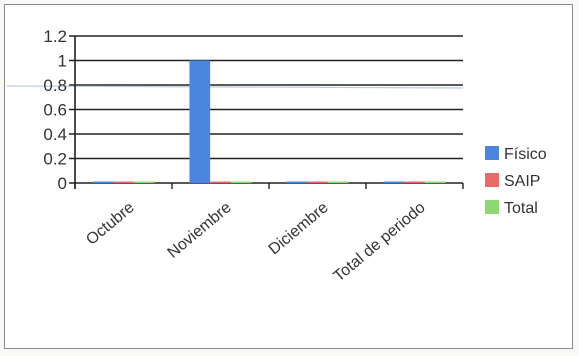 The height and width of the screenshot is (356, 579). I want to click on bar-físico-2, so click(297, 182).